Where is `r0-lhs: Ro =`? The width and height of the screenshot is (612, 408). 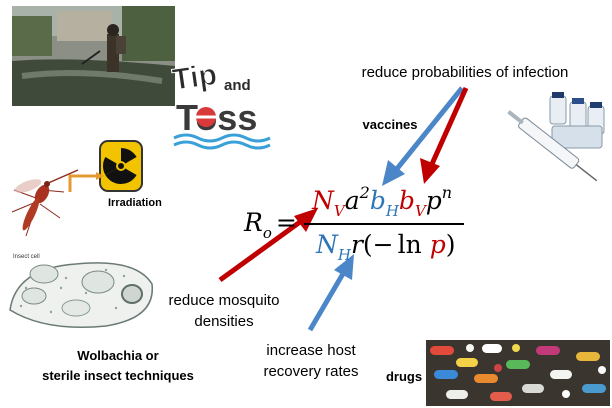 r0-lhs: Ro = is located at coordinates (270, 225).